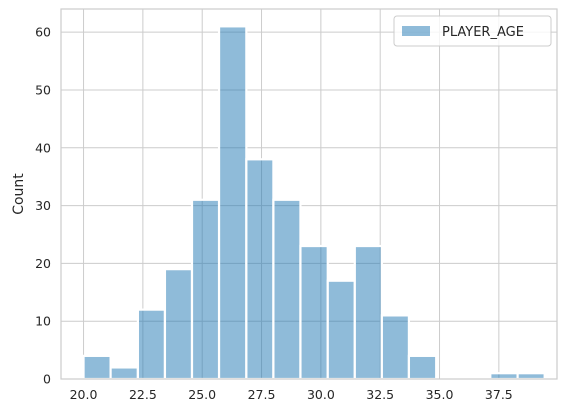 The image size is (566, 416). Describe the element at coordinates (143, 394) in the screenshot. I see `x-tick-label: 22.5` at that location.